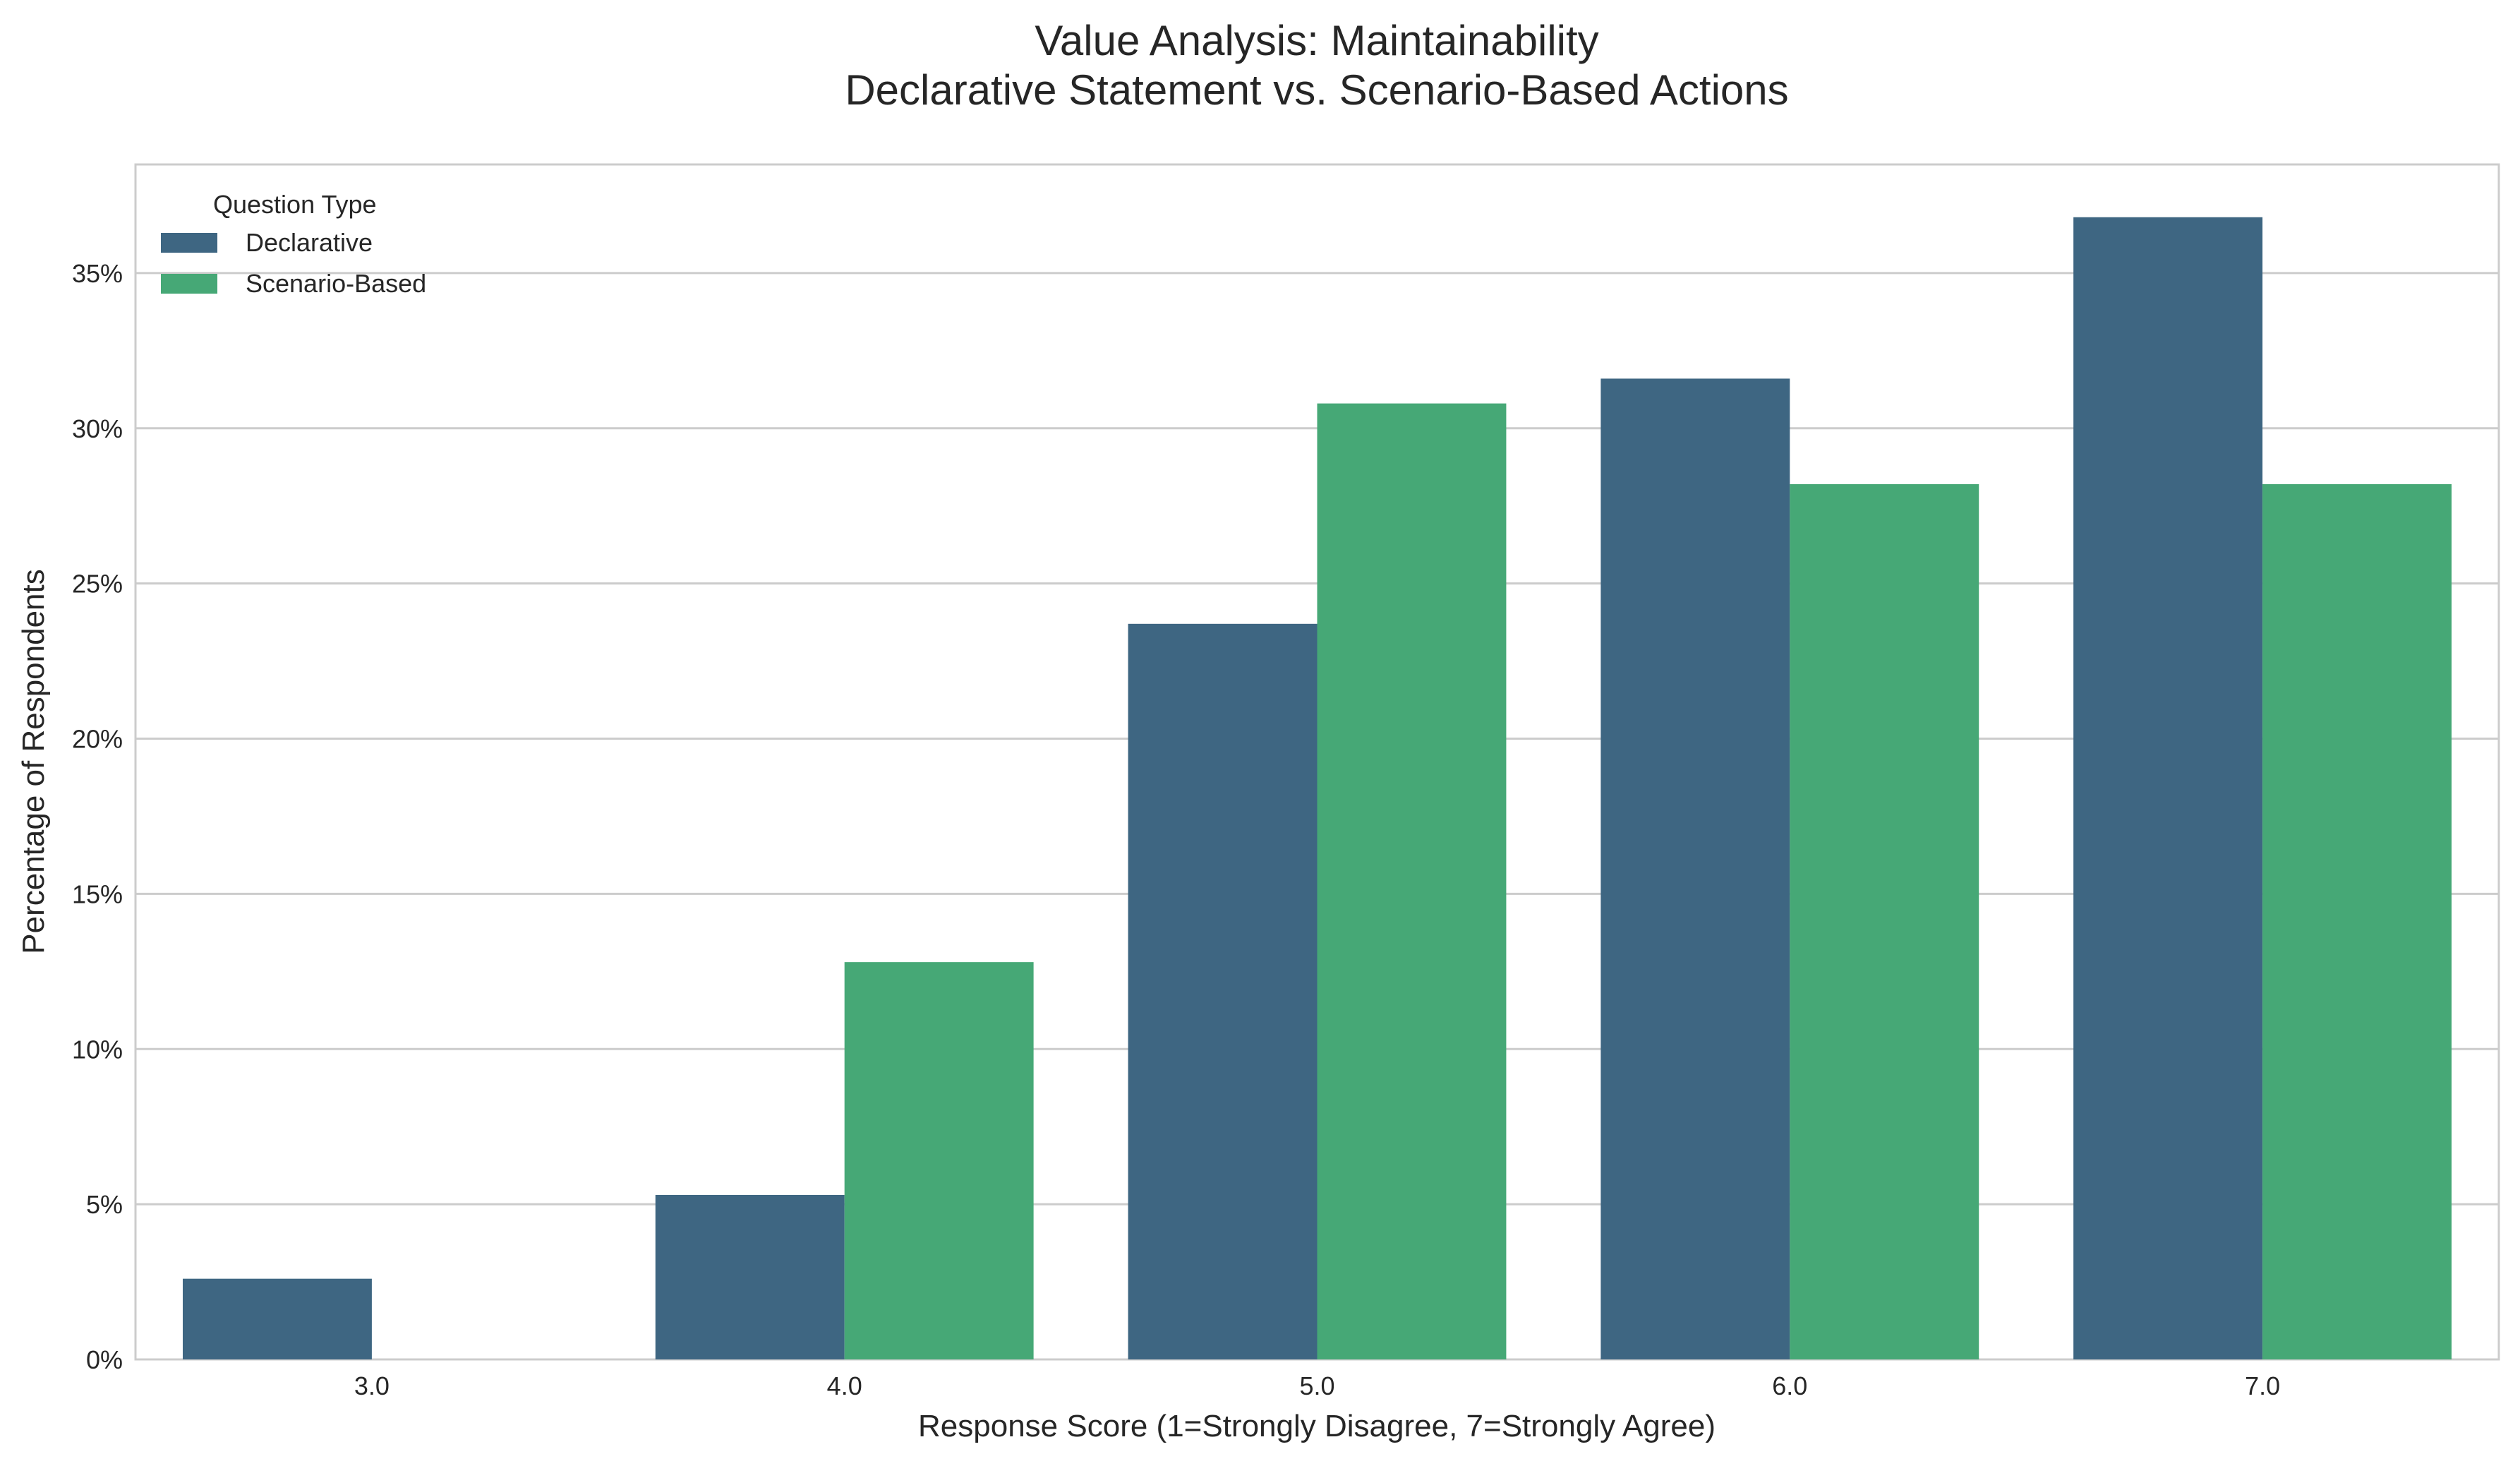 The image size is (2520, 1466). I want to click on y-axis-label: Percentage of Respondents, so click(33, 761).